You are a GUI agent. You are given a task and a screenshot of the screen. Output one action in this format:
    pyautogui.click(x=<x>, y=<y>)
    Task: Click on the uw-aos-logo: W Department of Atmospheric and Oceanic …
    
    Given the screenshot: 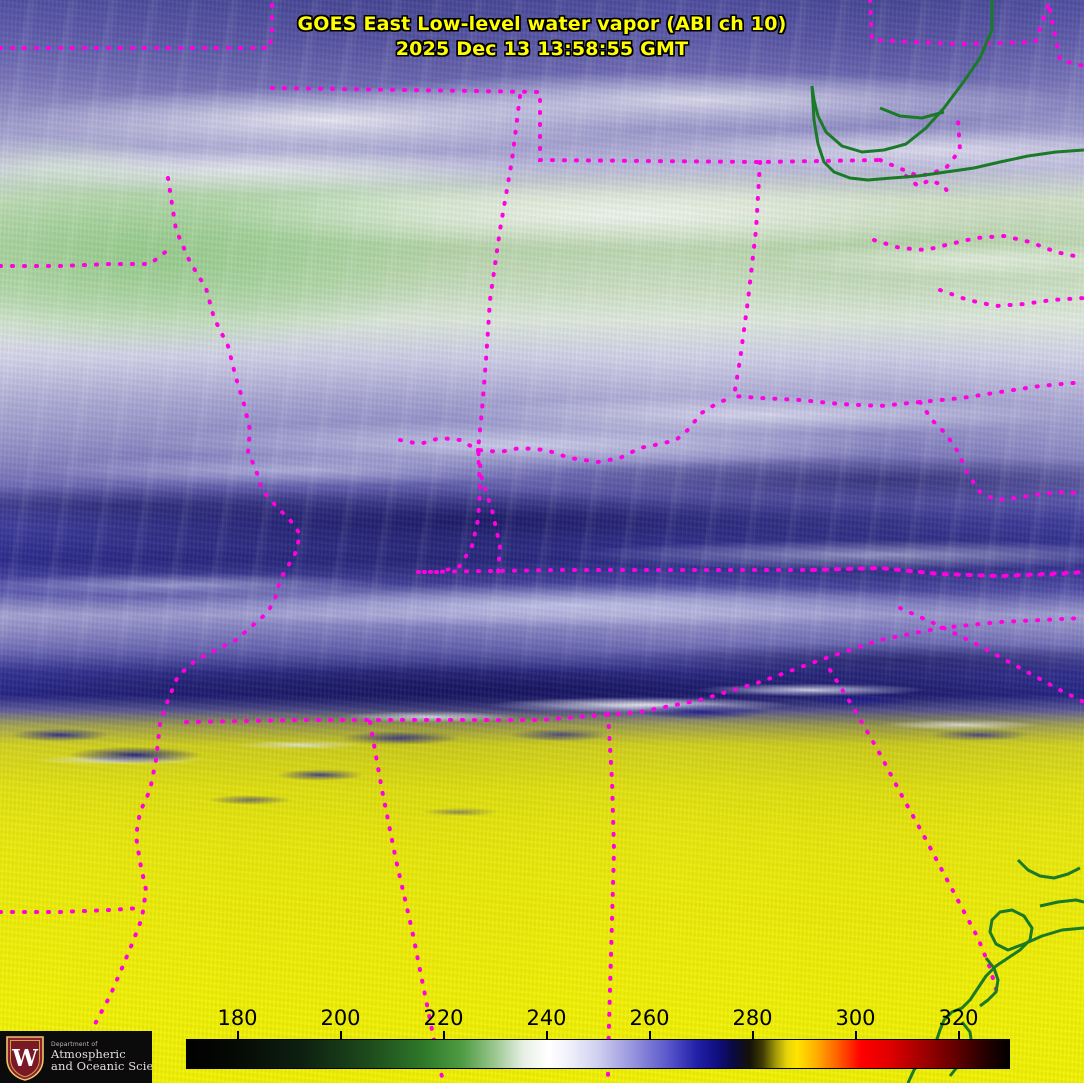 What is the action you would take?
    pyautogui.click(x=76, y=1057)
    